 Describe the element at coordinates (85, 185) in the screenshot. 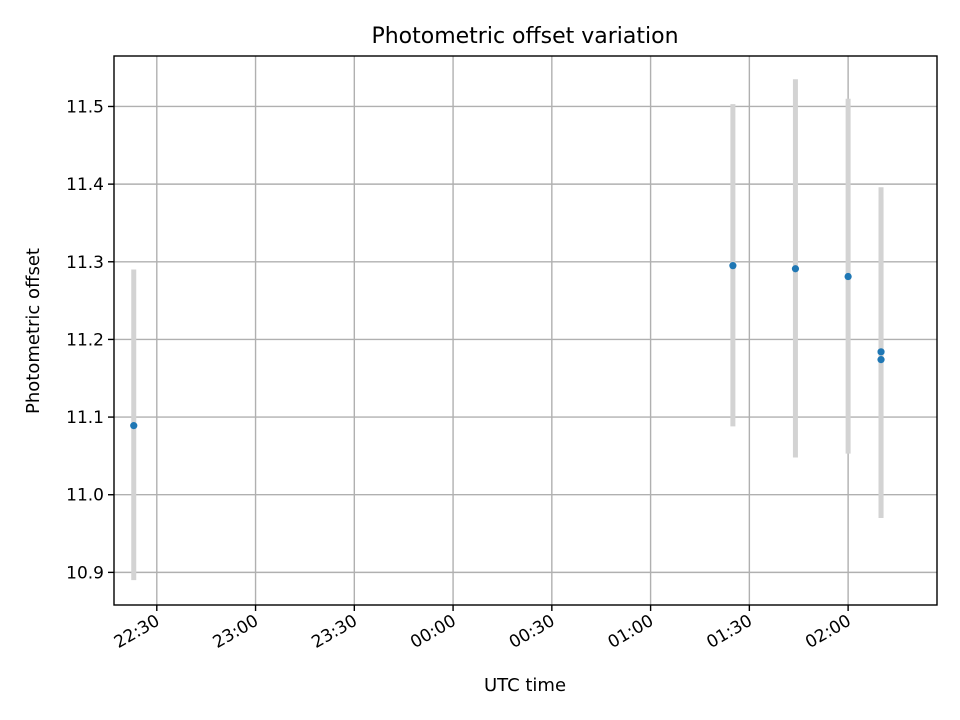

I see `y-tick-label: 11.4` at that location.